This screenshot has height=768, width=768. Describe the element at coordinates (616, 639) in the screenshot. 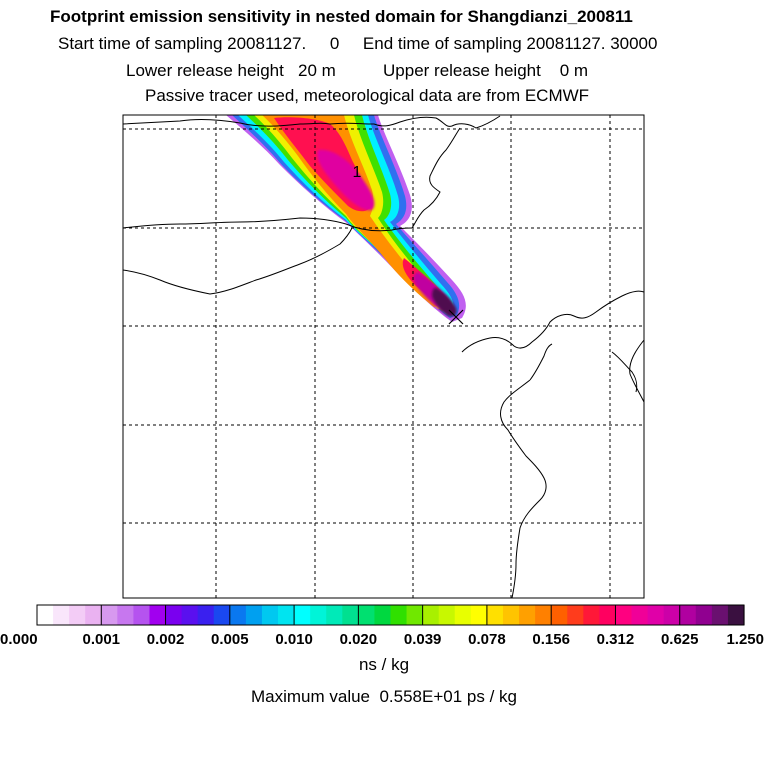

I see `colorbar-tick-label: 0.312` at that location.